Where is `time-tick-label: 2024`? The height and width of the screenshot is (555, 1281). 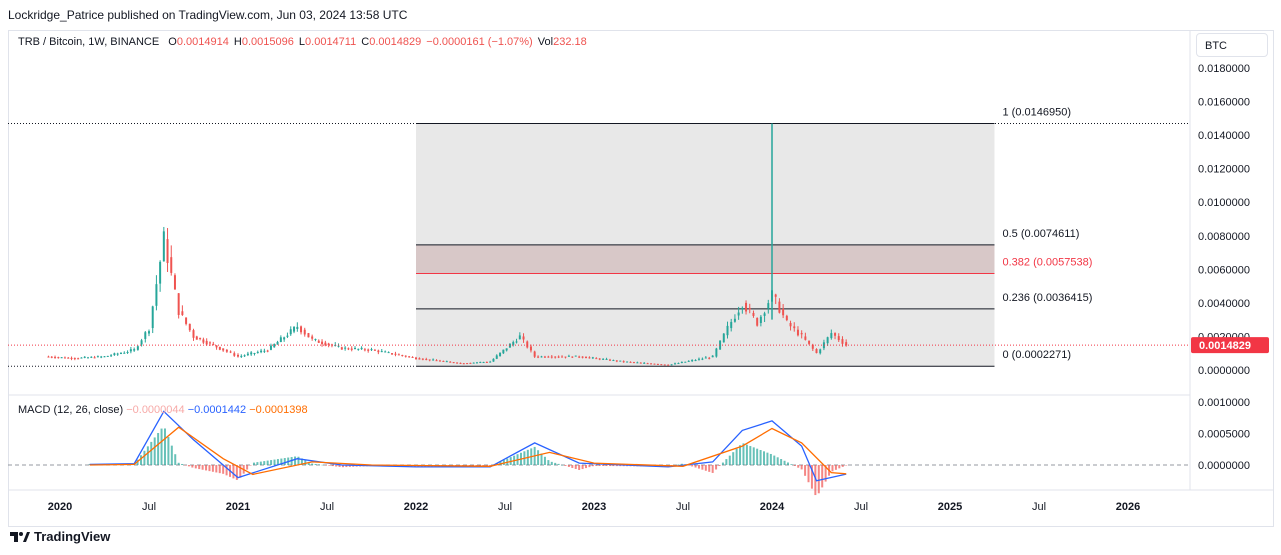 time-tick-label: 2024 is located at coordinates (772, 507).